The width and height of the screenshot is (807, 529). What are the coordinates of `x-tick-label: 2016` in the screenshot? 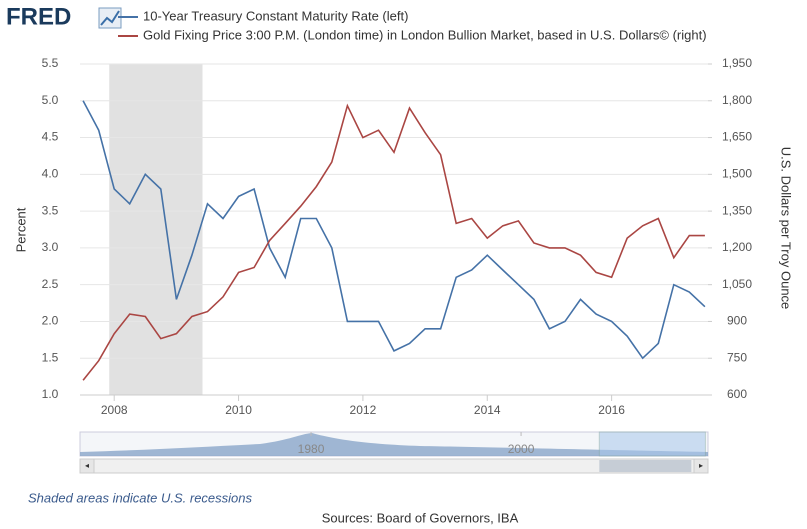 It's located at (611, 410).